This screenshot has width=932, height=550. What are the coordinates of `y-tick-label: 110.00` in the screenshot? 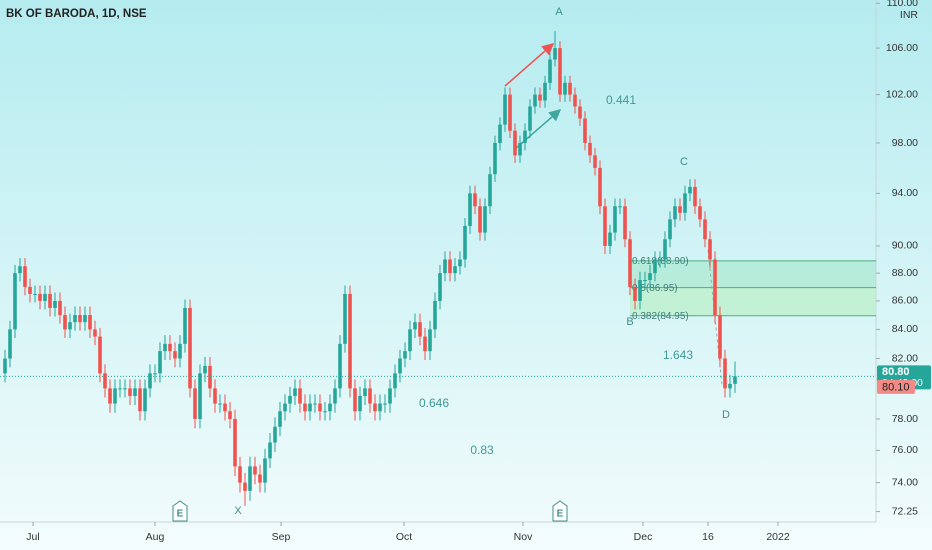 It's located at (902, 4).